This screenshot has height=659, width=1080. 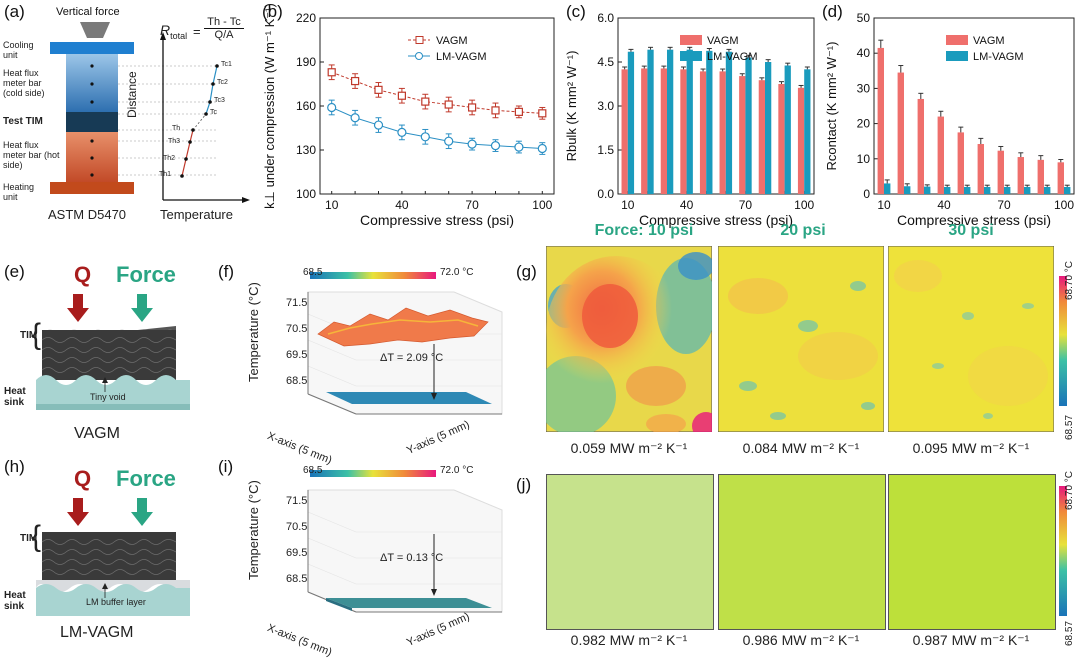 What do you see at coordinates (864, 159) in the screenshot?
I see `y-tick-label: 10` at bounding box center [864, 159].